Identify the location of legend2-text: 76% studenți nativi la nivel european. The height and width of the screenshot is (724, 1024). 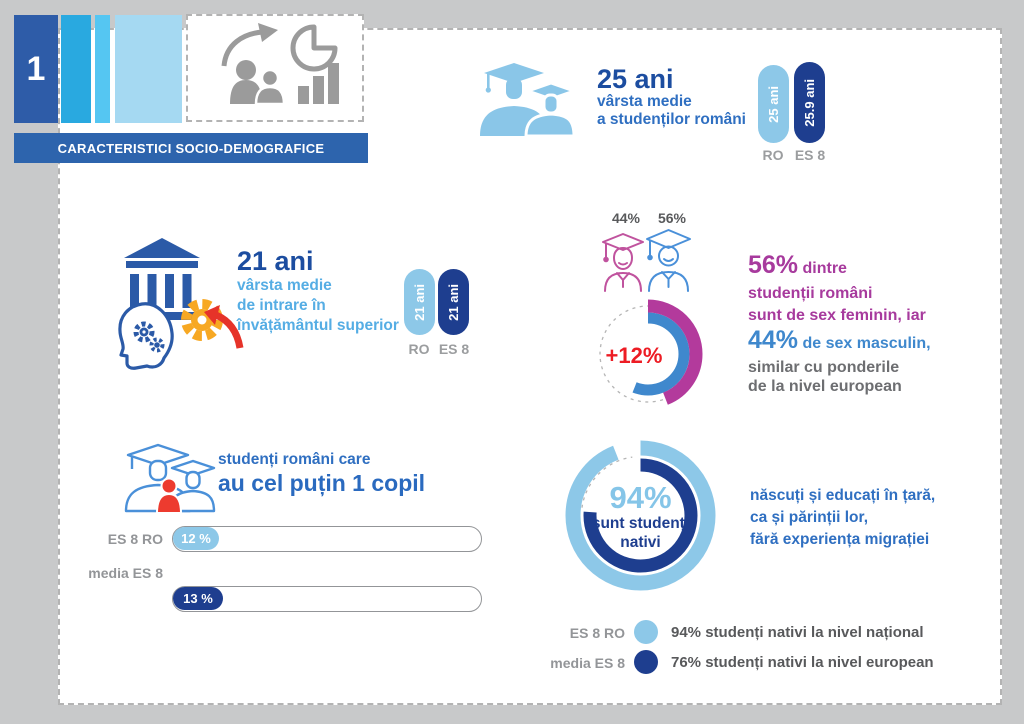
(802, 662).